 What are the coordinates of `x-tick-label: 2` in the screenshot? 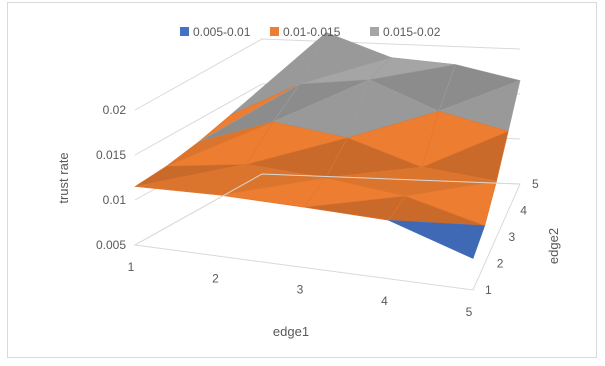 It's located at (215, 278).